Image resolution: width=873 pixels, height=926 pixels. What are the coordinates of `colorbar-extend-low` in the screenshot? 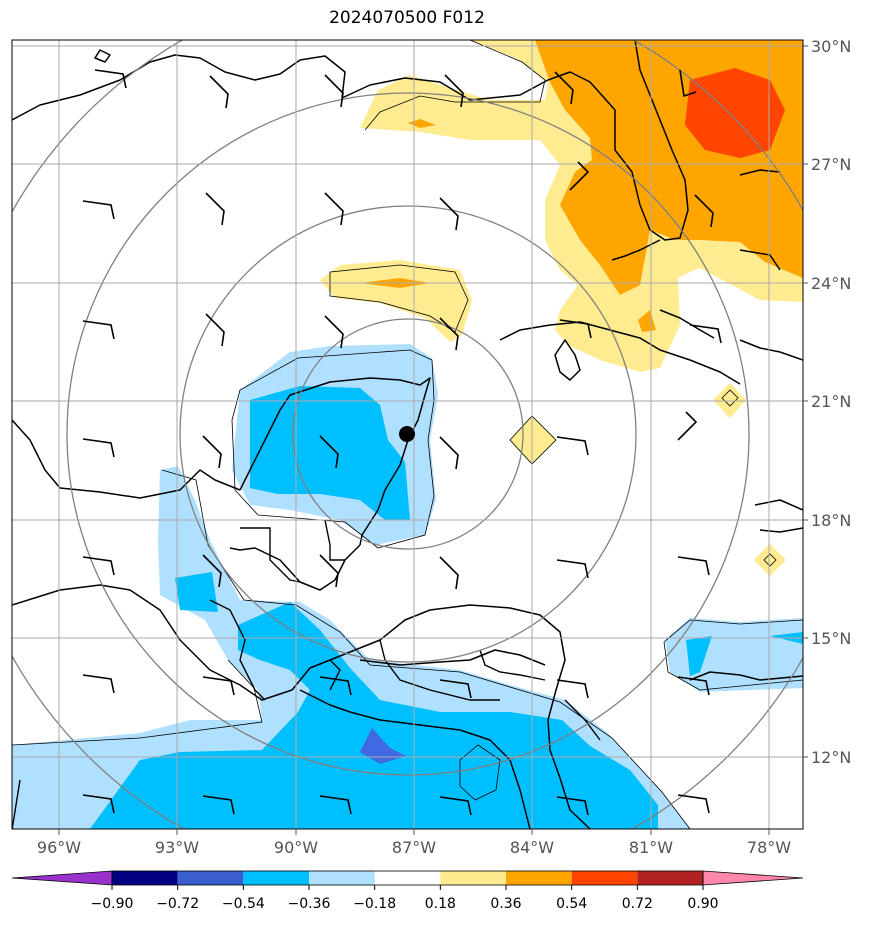 It's located at (62, 878).